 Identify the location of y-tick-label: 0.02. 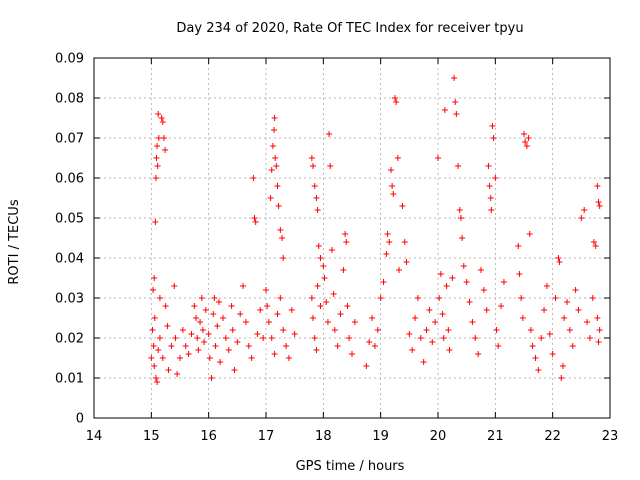
(69, 339).